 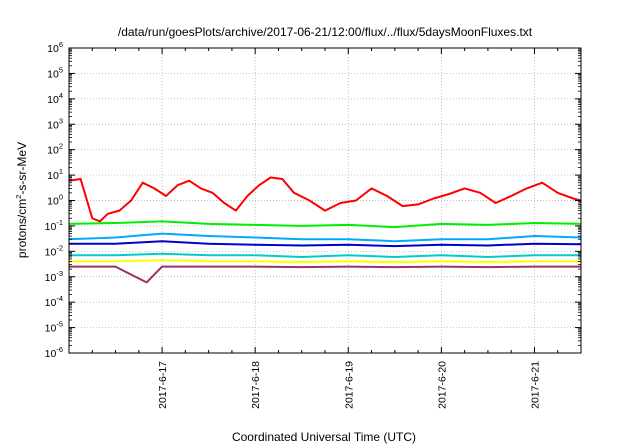 I want to click on y-axis-label-exponent: 2, so click(x=18, y=197).